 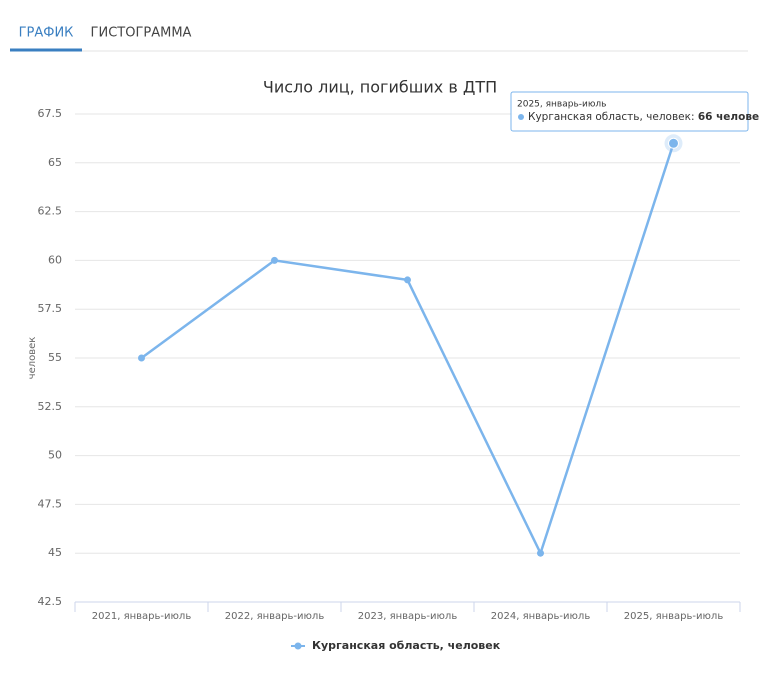 What do you see at coordinates (674, 616) in the screenshot?
I see `x-tick-label: 2025, январь-июль` at bounding box center [674, 616].